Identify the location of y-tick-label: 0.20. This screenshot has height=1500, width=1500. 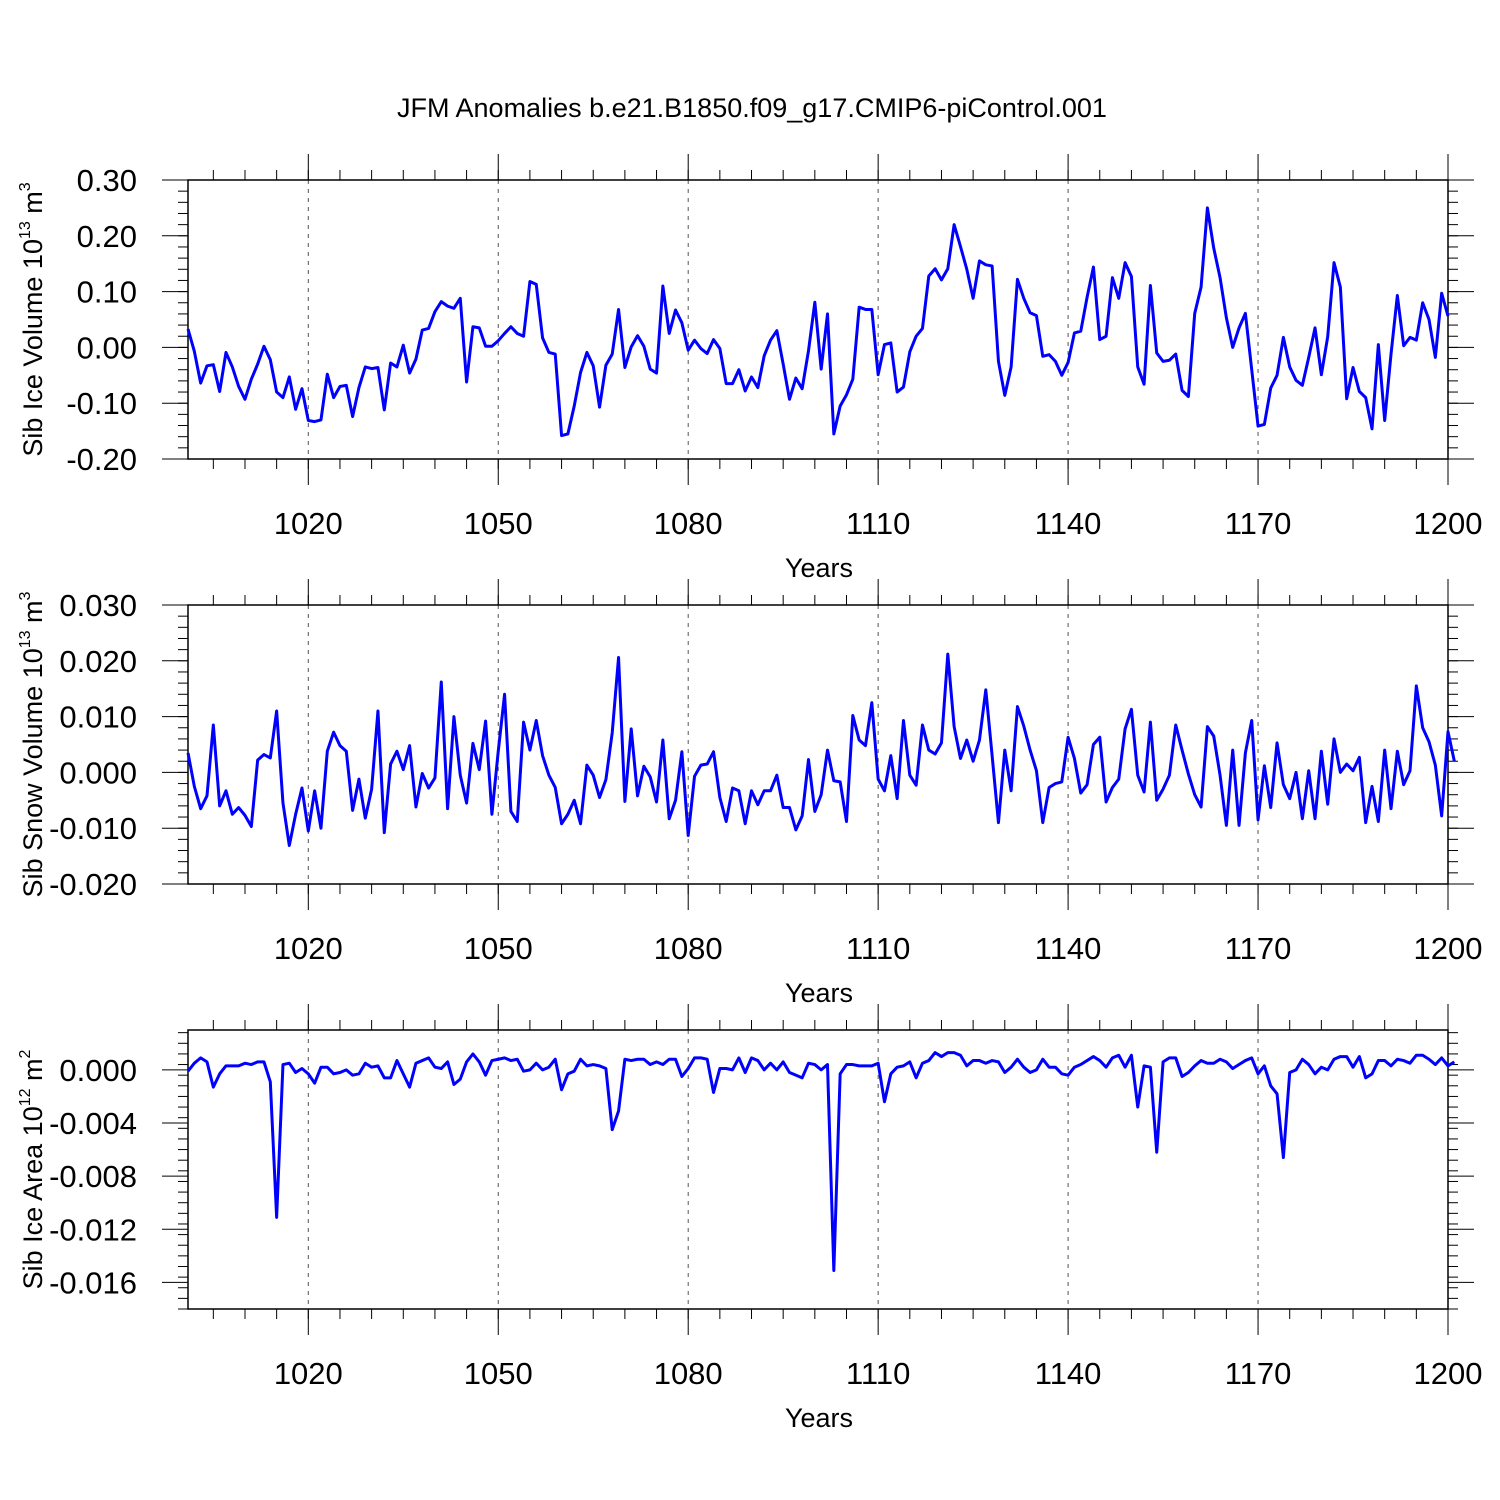
(107, 236).